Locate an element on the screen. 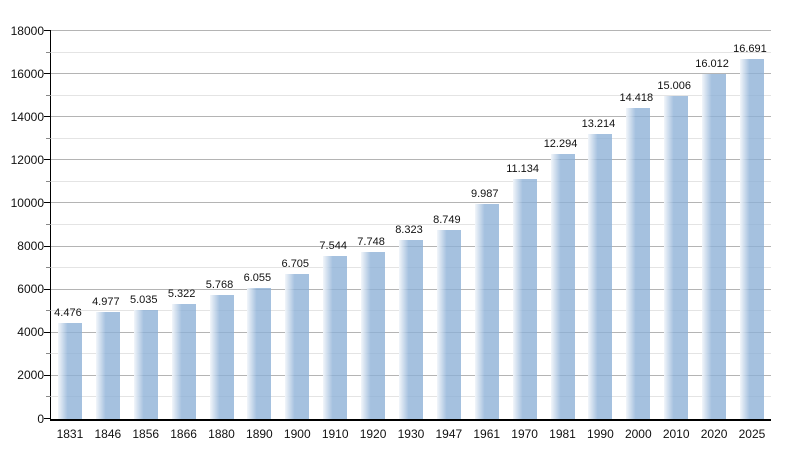 This screenshot has width=800, height=450. y-axis-label-0: 0 is located at coordinates (40, 418).